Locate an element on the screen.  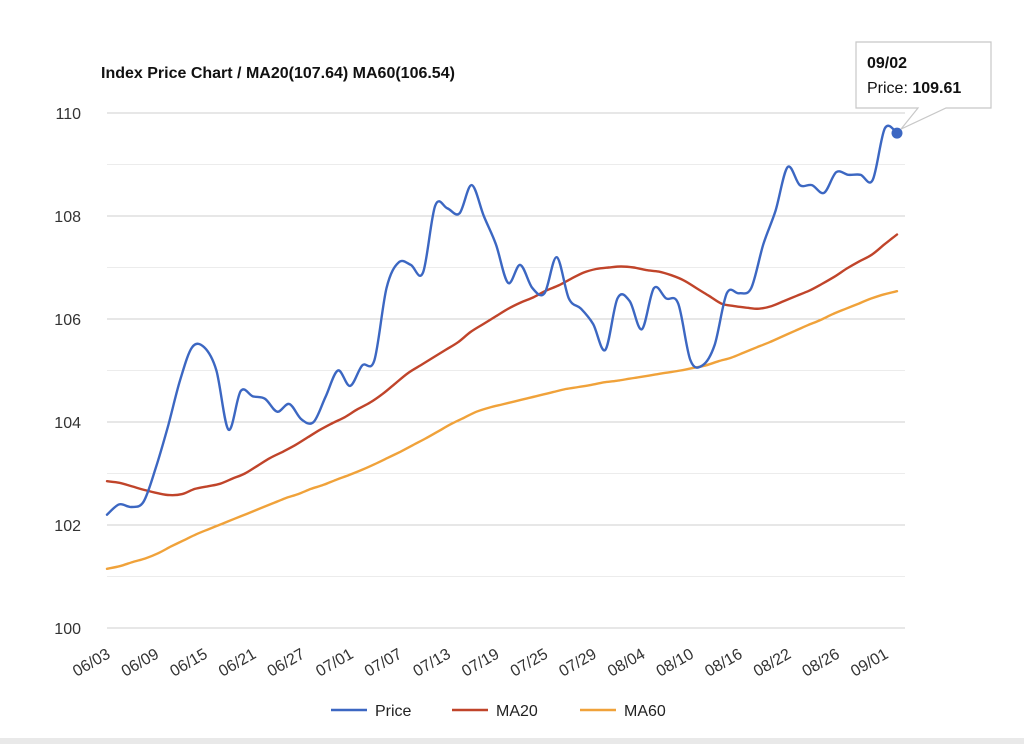
x-tick-label: 08/26 is located at coordinates (821, 663).